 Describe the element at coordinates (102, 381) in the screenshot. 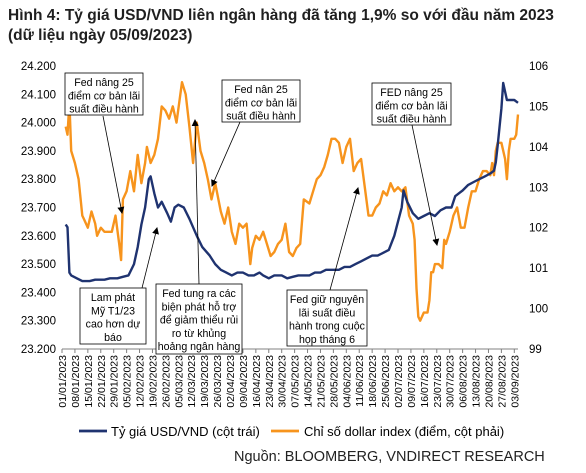

I see `x-tick-label: 22/01/2023` at that location.